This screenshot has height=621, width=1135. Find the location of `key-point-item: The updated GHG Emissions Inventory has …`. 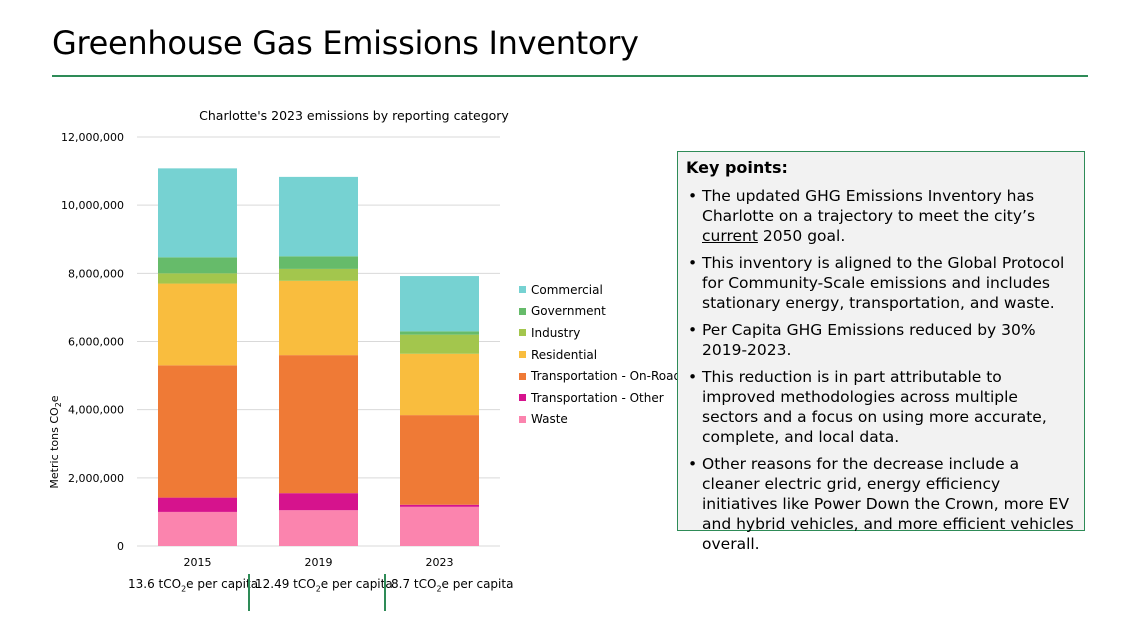

key-point-item: The updated GHG Emissions Inventory has … is located at coordinates (881, 216).